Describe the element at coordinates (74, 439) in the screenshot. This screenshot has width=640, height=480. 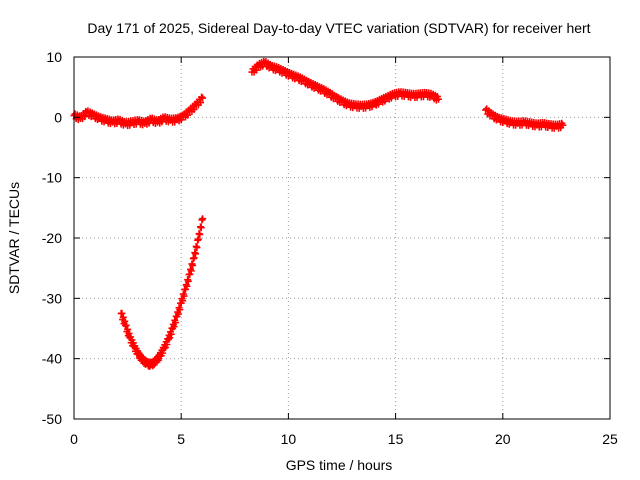
I see `x-tick-label: 0` at that location.